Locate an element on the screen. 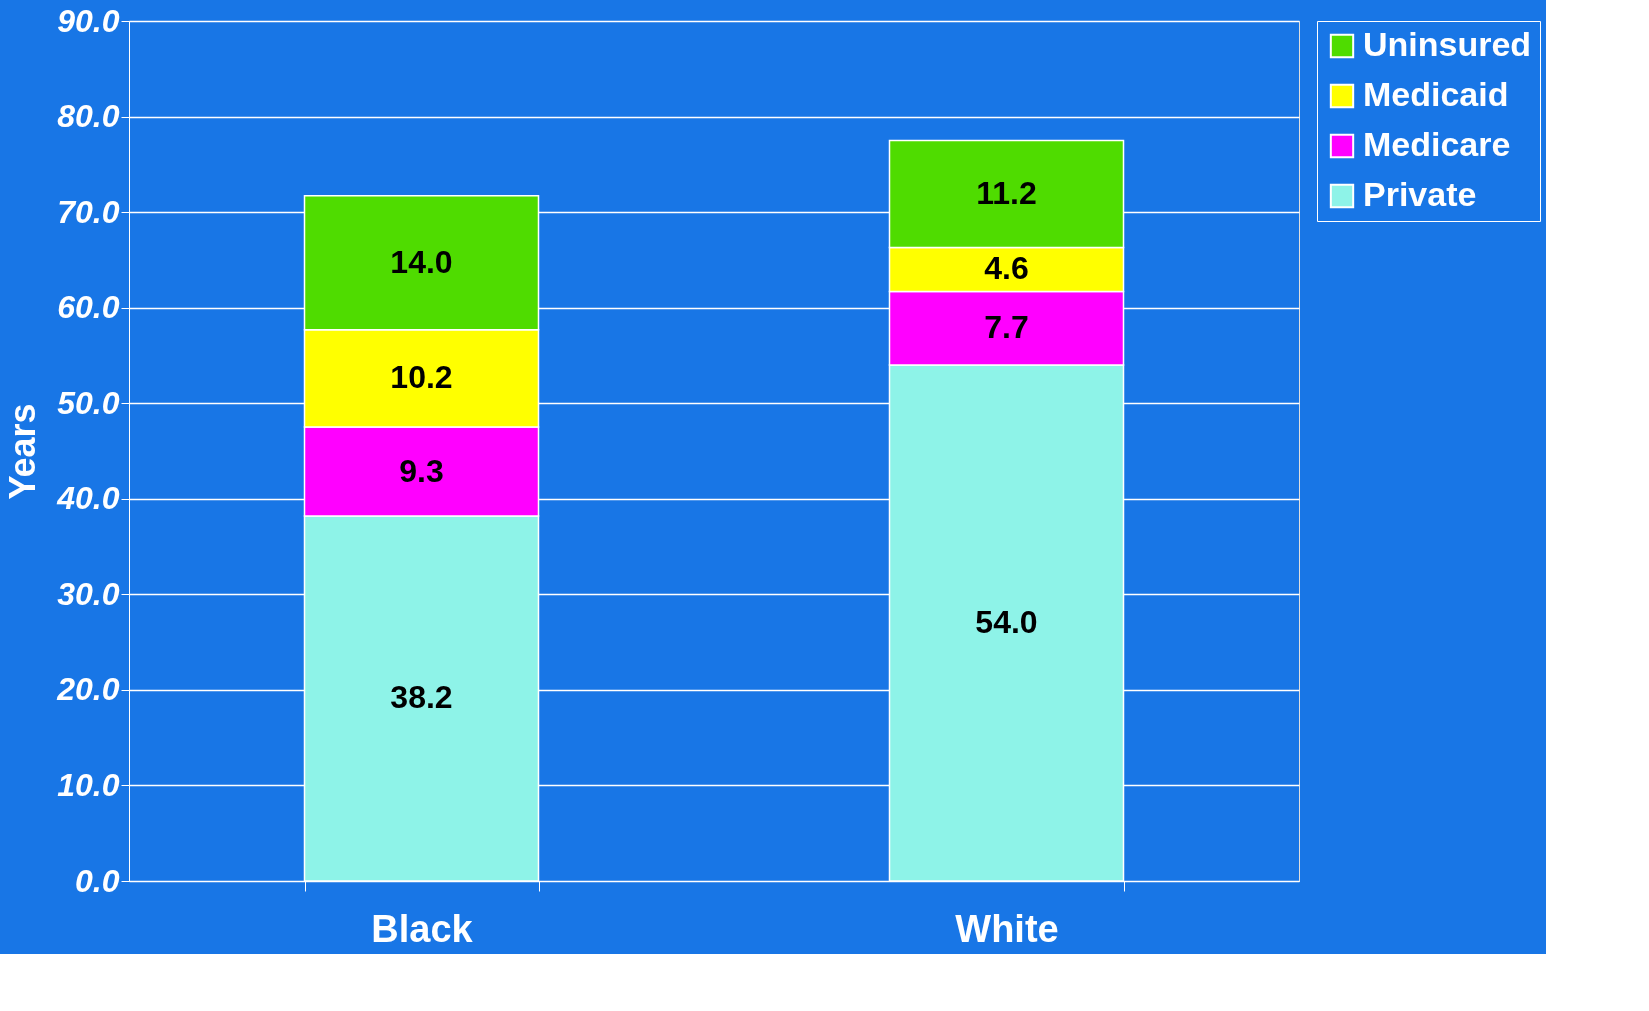  y-tick-label: 20.0 is located at coordinates (88, 689).